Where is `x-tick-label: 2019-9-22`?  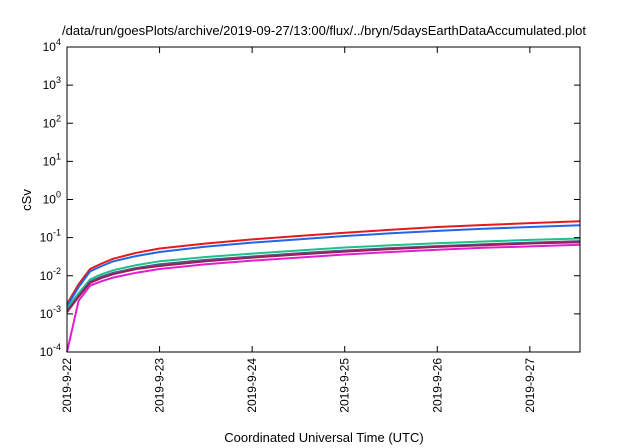
x-tick-label: 2019-9-22 is located at coordinates (67, 385).